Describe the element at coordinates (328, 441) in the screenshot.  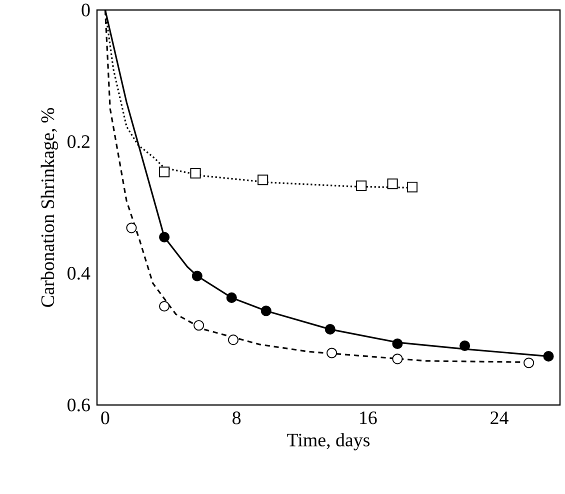
I see `x-axis-title: Time, days` at that location.